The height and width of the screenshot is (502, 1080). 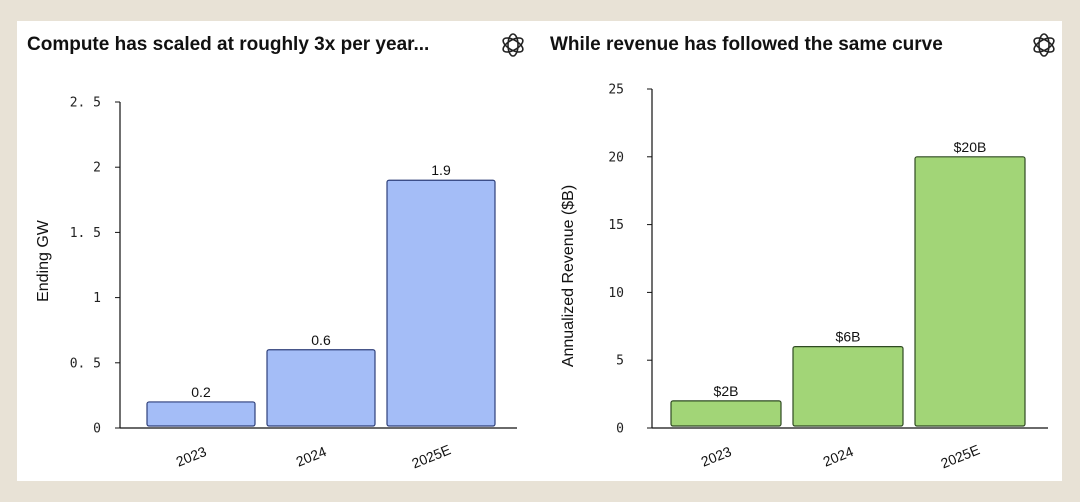 I want to click on revenue-y-axis-title: Annualized Revenue ($B), so click(x=568, y=276).